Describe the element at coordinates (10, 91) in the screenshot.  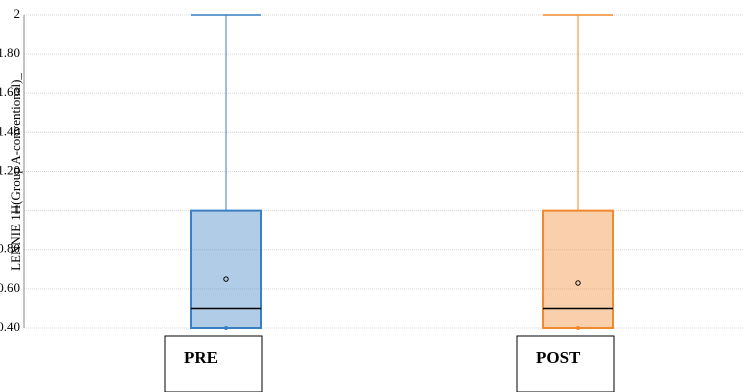
I see `y-tick-label: 1.60` at that location.